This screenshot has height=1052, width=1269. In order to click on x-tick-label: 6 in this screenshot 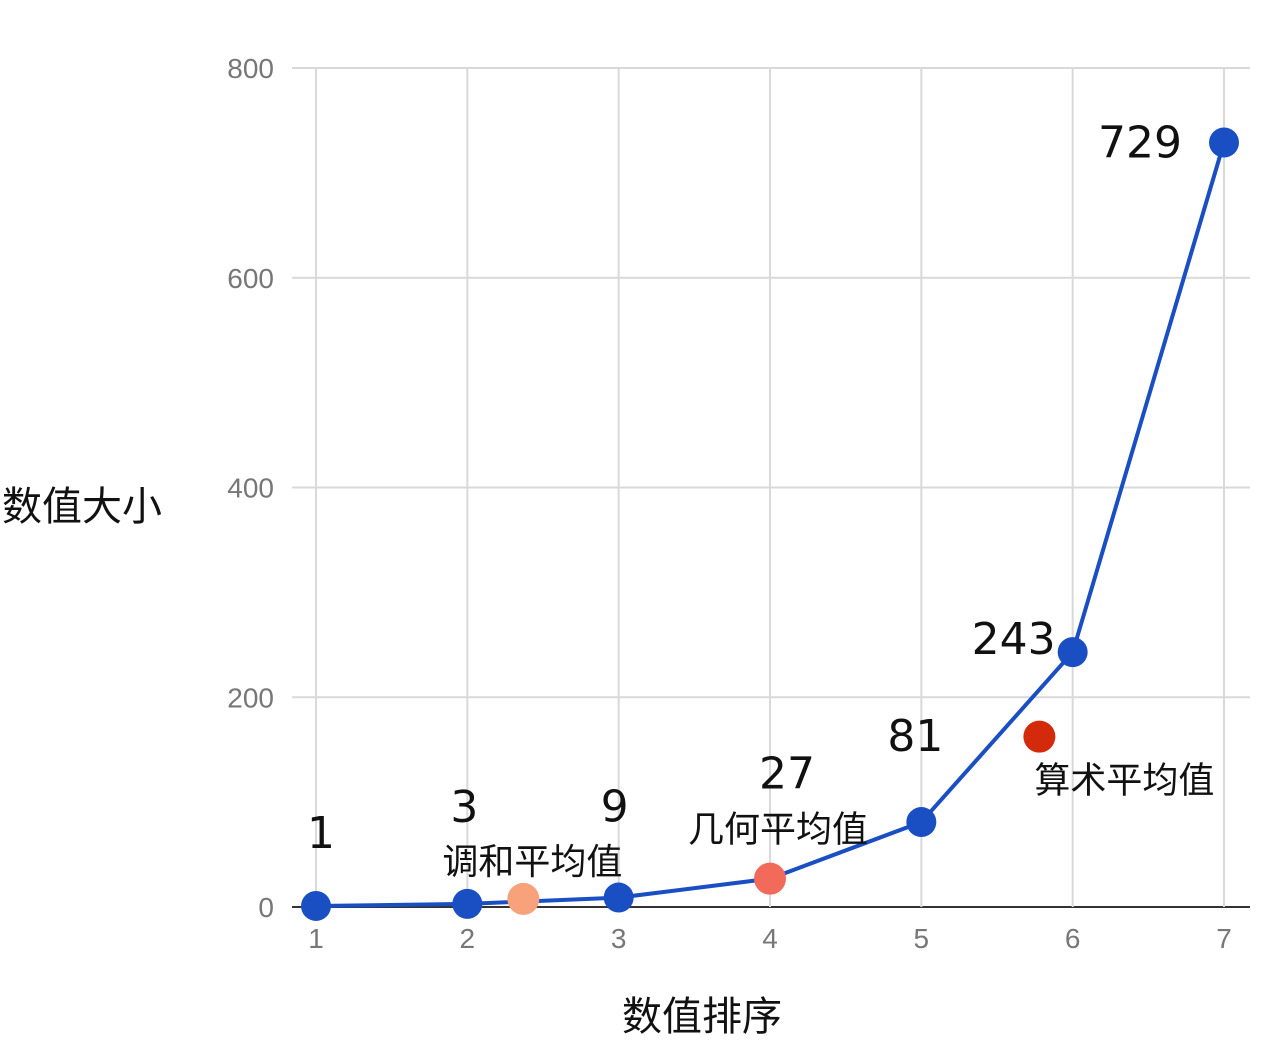, I will do `click(1073, 938)`.